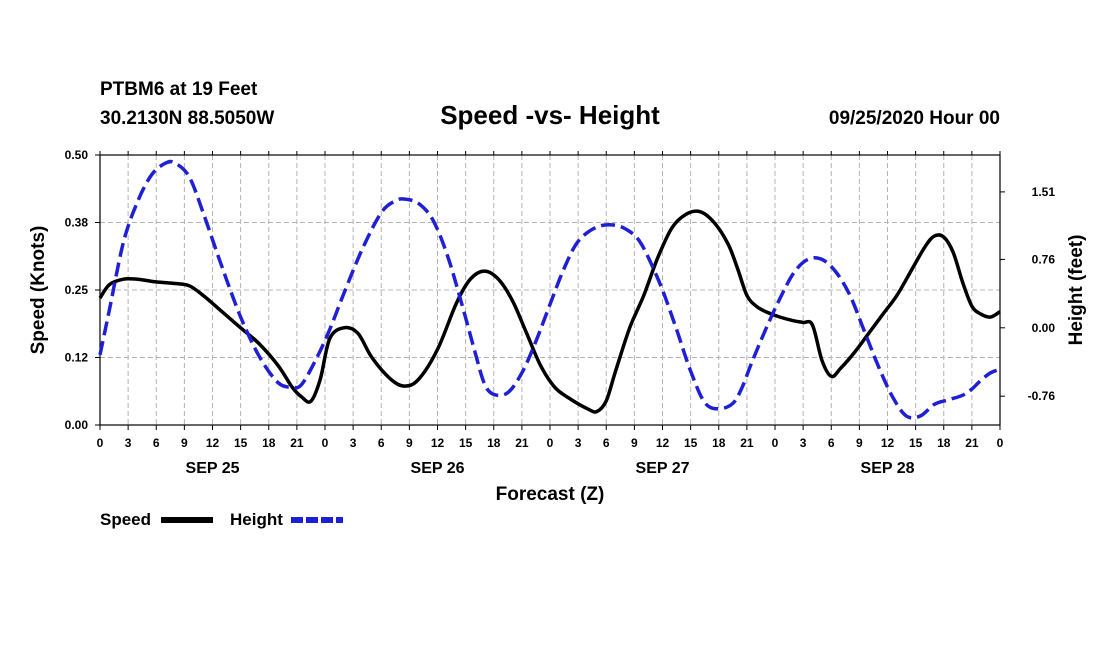 This screenshot has width=1100, height=650. What do you see at coordinates (1044, 328) in the screenshot?
I see `y2-tick-label: 0.00` at bounding box center [1044, 328].